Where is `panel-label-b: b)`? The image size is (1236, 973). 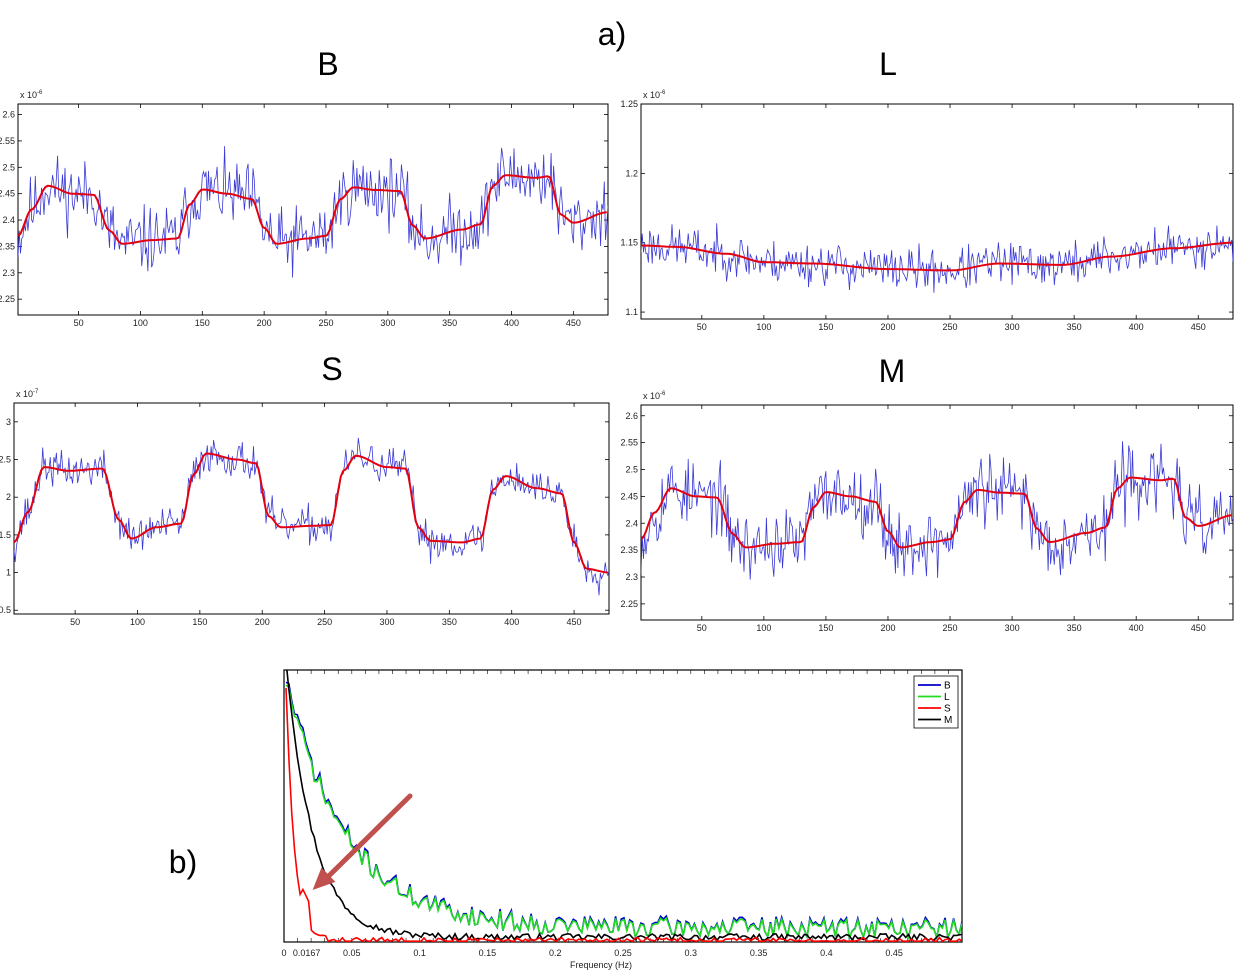 panel-label-b: b) is located at coordinates (183, 862).